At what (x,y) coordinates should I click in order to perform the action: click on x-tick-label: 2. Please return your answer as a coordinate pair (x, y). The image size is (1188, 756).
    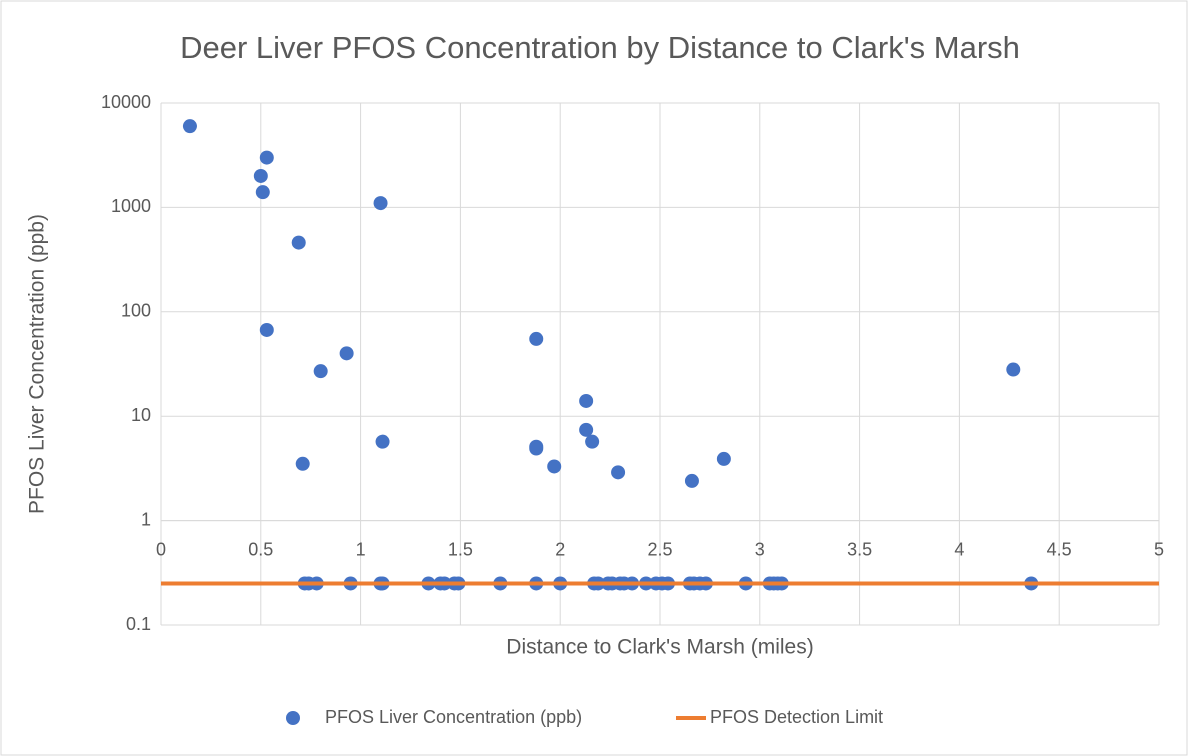
    Looking at the image, I should click on (560, 549).